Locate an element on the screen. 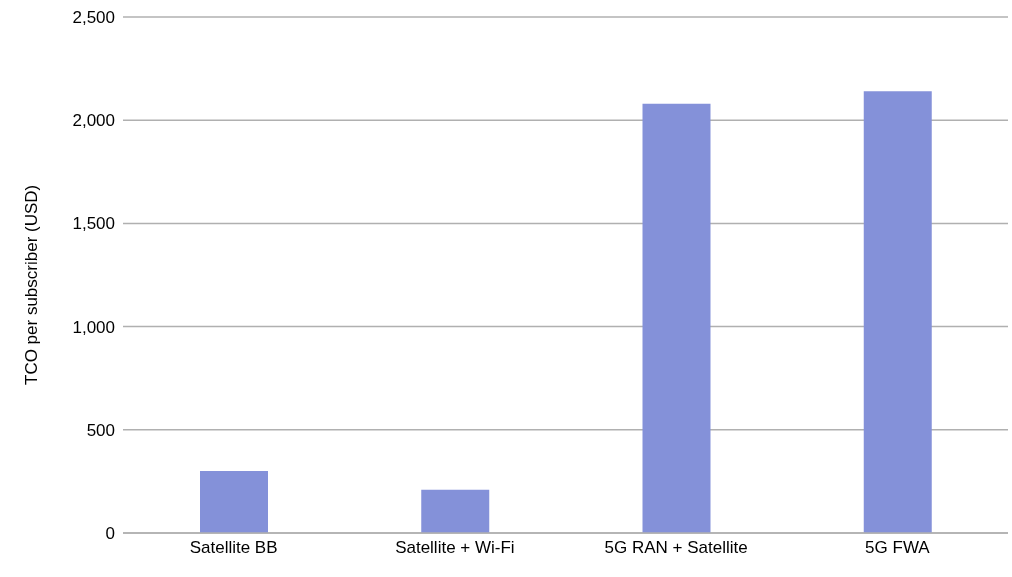 The height and width of the screenshot is (577, 1012). x-tick-label: Satellite BB is located at coordinates (233, 548).